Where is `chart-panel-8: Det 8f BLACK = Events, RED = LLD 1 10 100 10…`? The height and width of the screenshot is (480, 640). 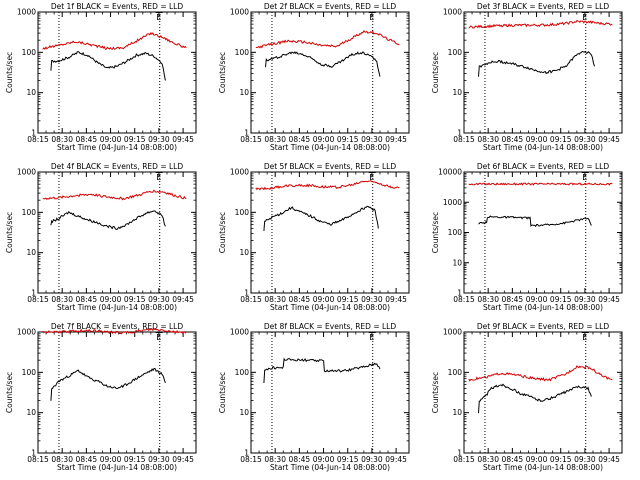 chart-panel-8: Det 8f BLACK = Events, RED = LLD 1 10 100 10… is located at coordinates (314, 397).